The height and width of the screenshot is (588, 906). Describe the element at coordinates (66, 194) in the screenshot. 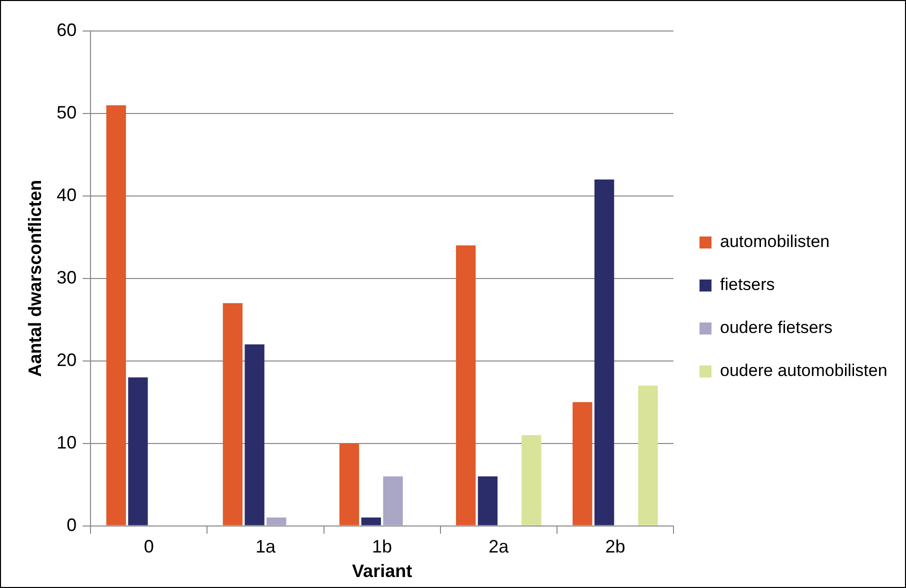

I see `y-tick-label: 40` at that location.